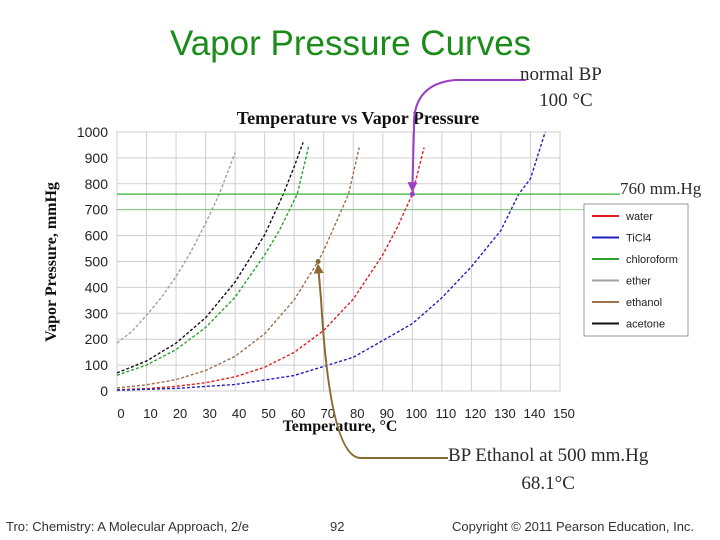  I want to click on legend: water TiCl4 chloroform ether ethanol acetone, so click(636, 270).